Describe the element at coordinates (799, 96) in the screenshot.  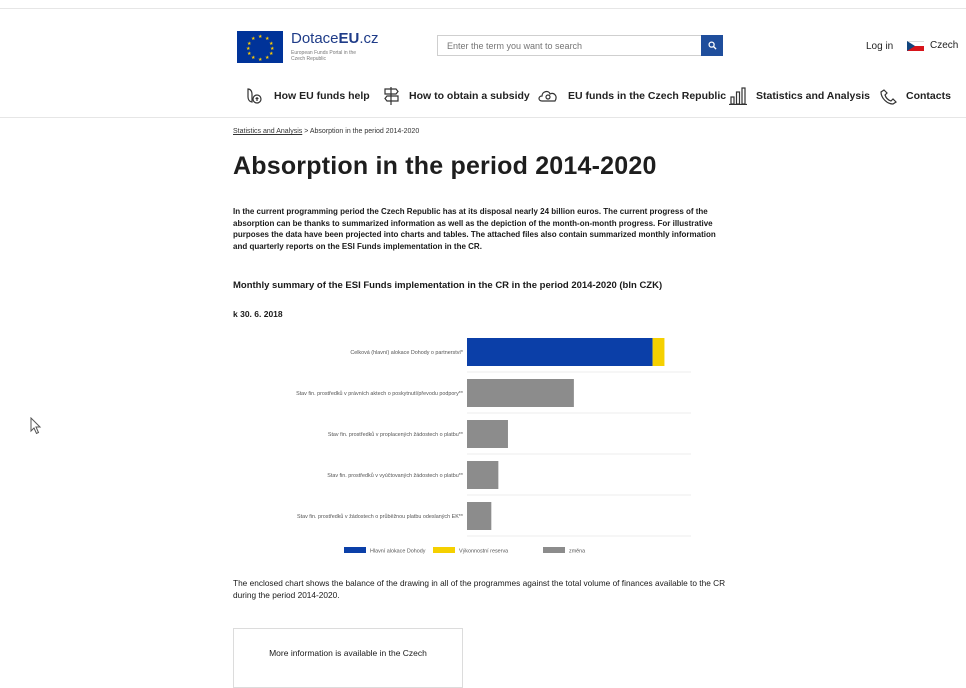
I see `nav-item-statistics-and-analysis: Statistics and Analysis` at that location.